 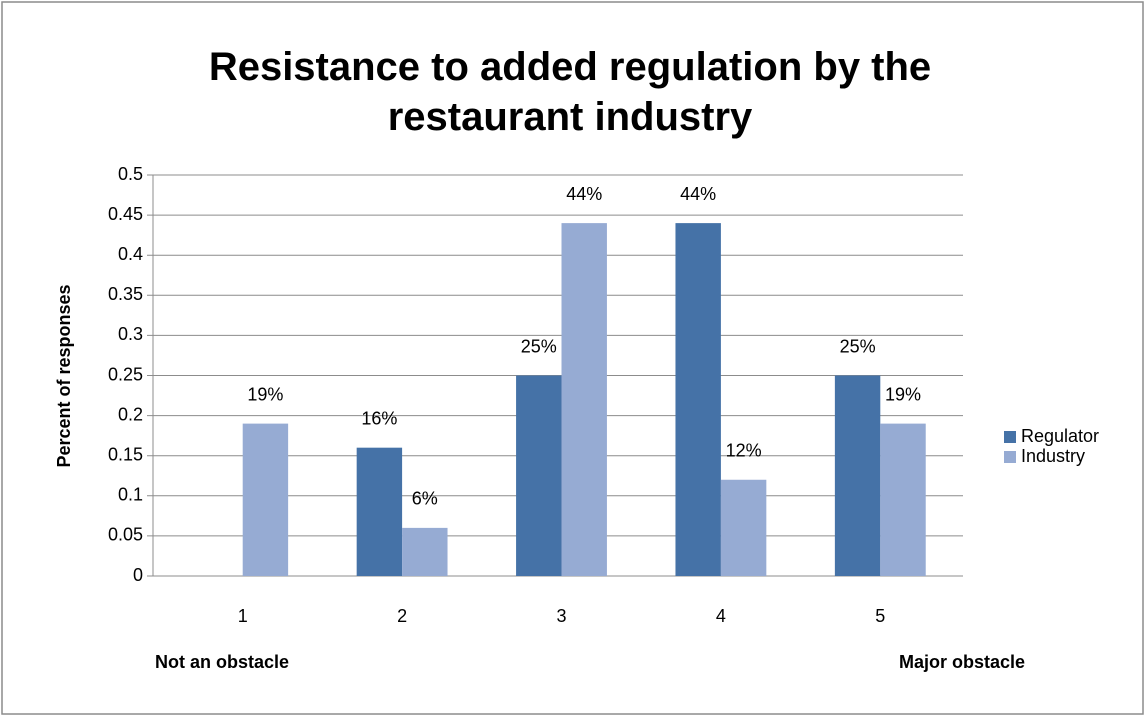 What do you see at coordinates (243, 616) in the screenshot?
I see `x-tick-label: 1` at bounding box center [243, 616].